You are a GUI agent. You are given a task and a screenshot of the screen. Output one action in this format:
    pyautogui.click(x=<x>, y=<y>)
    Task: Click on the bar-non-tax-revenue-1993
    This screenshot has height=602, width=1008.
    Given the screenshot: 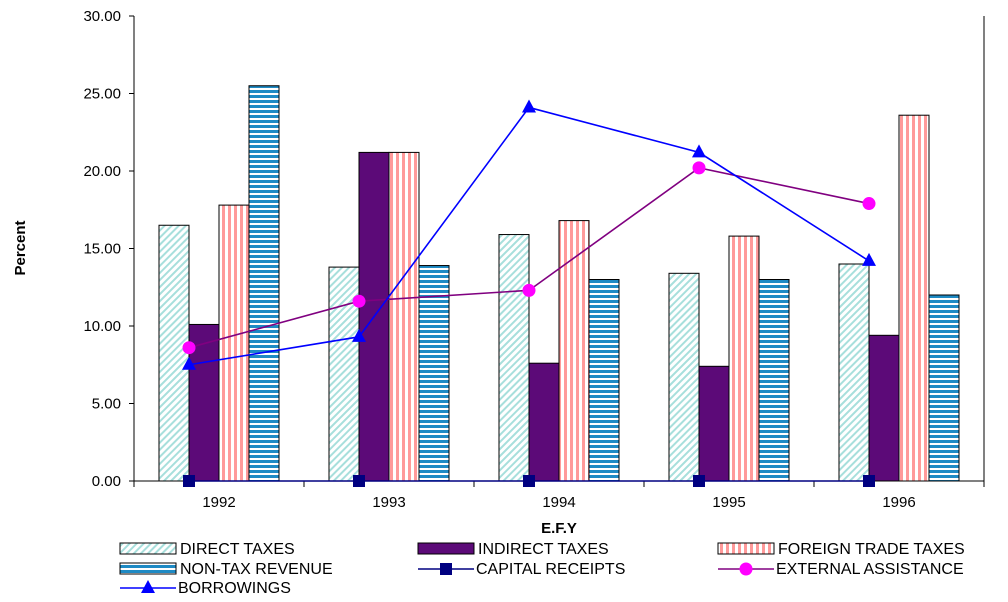 What is the action you would take?
    pyautogui.click(x=434, y=373)
    